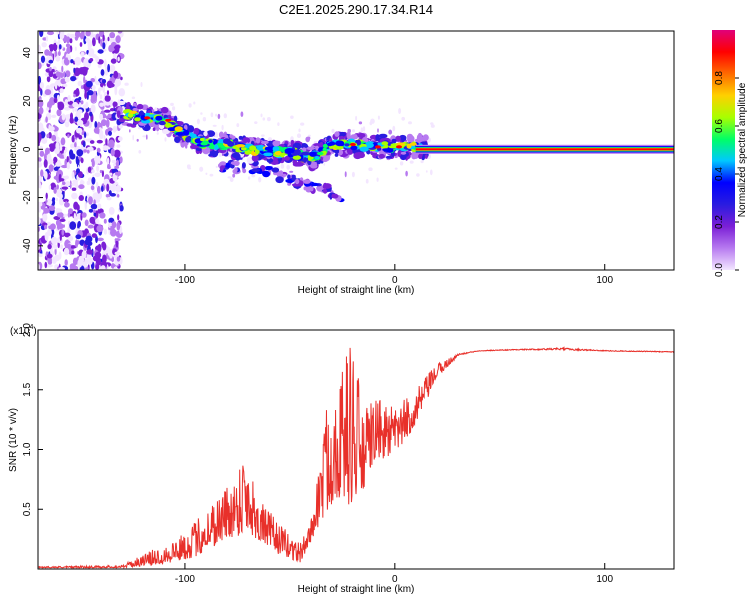 The height and width of the screenshot is (600, 750). I want to click on snr-x-tick-label: 100, so click(604, 579).